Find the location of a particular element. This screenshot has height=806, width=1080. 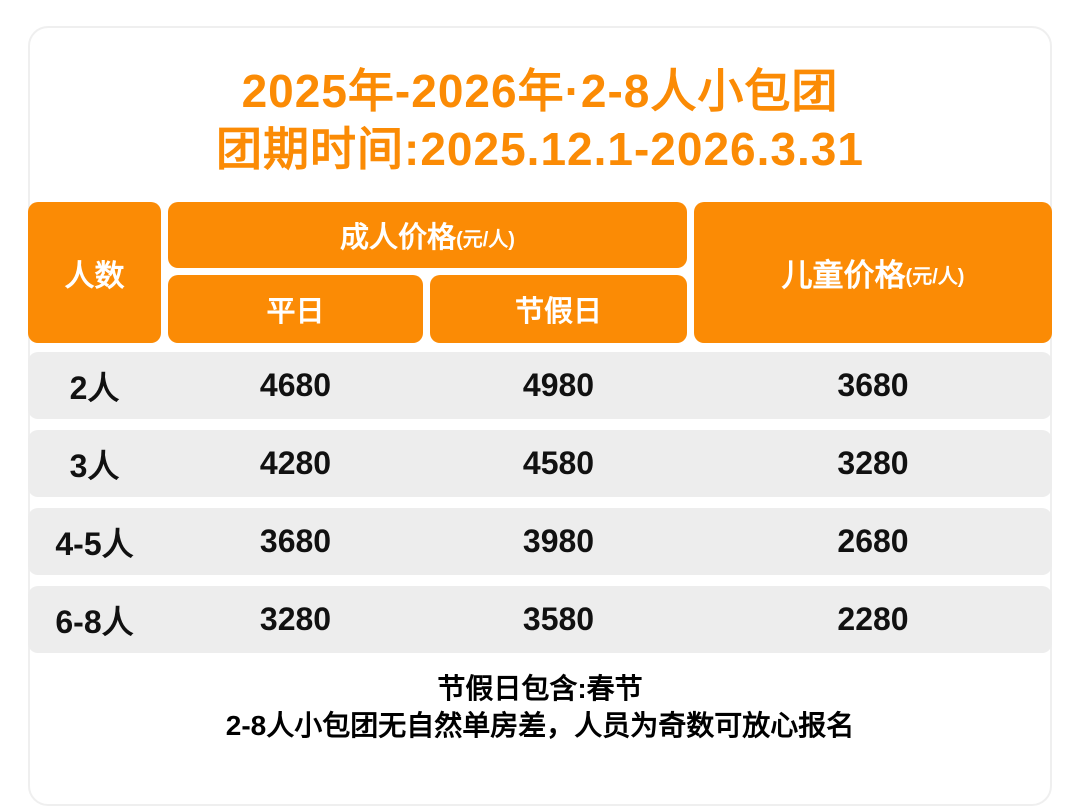

cell-people: 3人 is located at coordinates (94, 465).